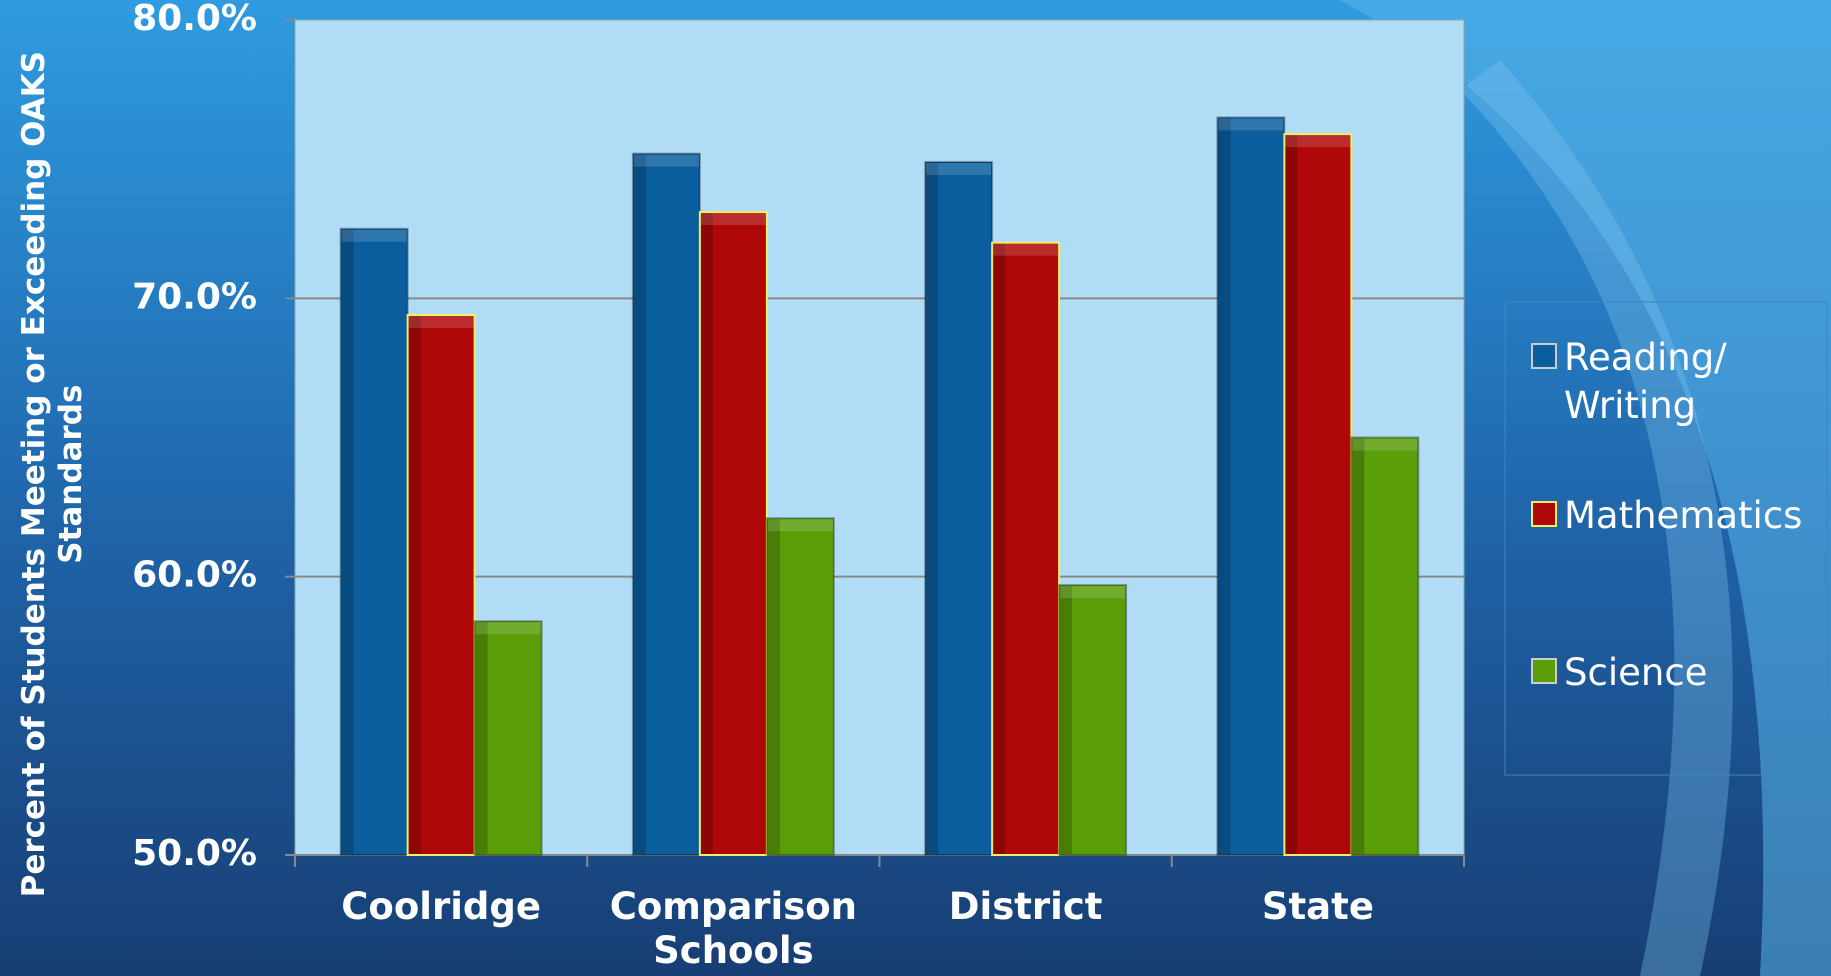  What do you see at coordinates (733, 929) in the screenshot?
I see `x-tick-label: Comparison Schools` at bounding box center [733, 929].